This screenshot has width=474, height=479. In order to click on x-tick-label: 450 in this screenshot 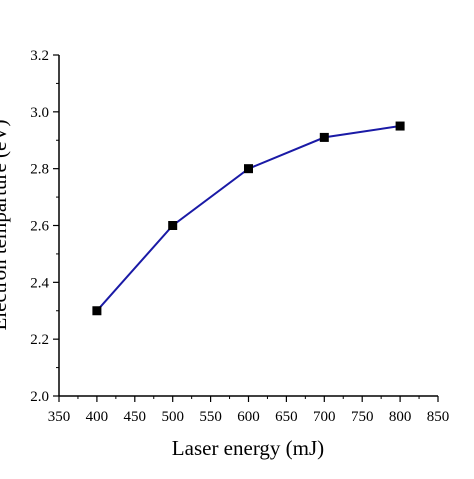, I will do `click(135, 417)`.